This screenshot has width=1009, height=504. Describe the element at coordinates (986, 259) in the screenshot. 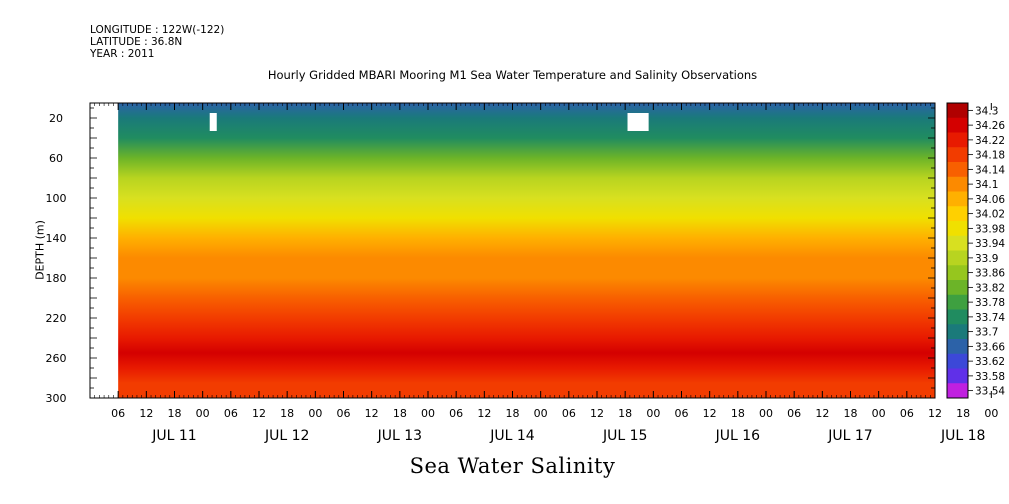

I see `colorbar-label: 33.9` at that location.